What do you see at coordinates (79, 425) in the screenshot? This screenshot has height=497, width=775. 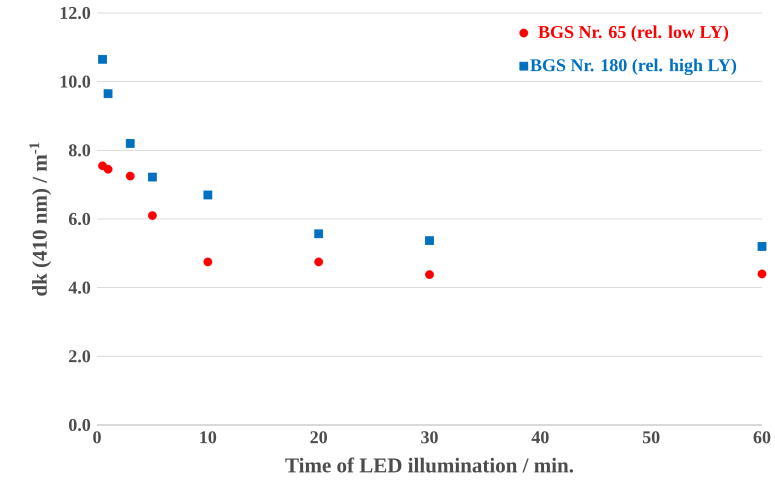 I see `y-tick-label: 0.0` at bounding box center [79, 425].